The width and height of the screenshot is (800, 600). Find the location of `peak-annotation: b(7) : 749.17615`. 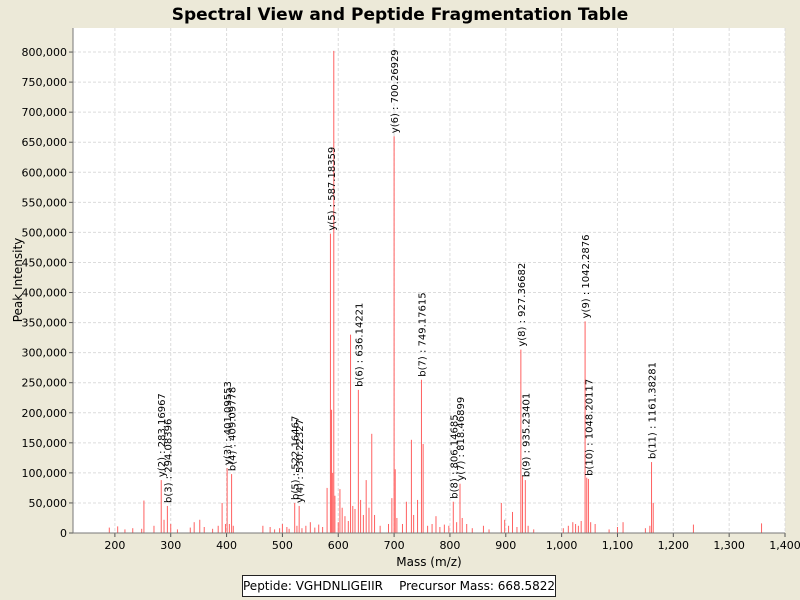

peak-annotation: b(7) : 749.17615 is located at coordinates (422, 334).